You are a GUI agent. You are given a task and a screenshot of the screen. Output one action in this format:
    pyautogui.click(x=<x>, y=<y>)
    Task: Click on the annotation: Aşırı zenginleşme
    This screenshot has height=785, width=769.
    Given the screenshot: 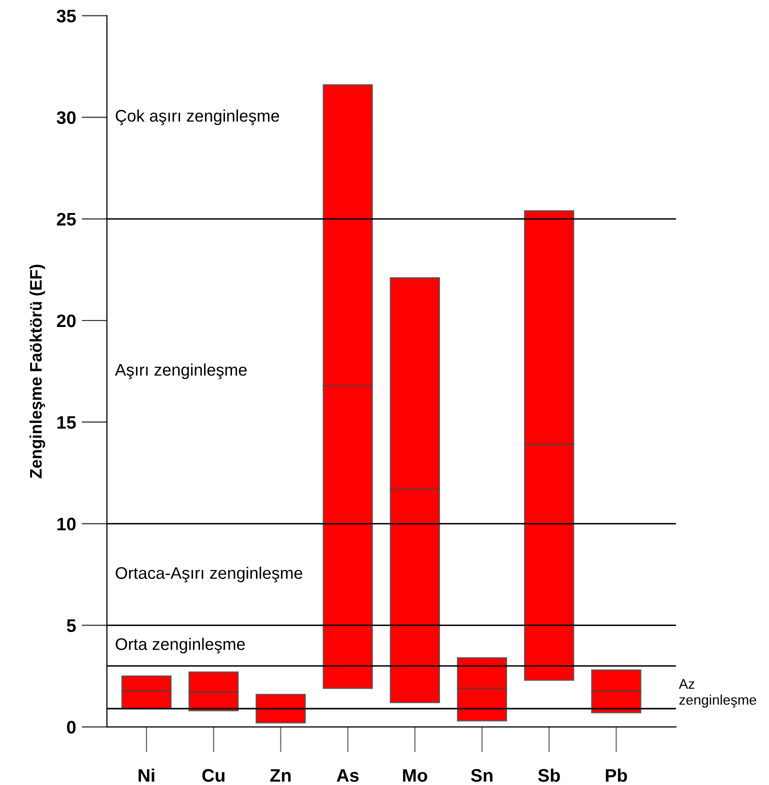 What is the action you would take?
    pyautogui.click(x=180, y=372)
    